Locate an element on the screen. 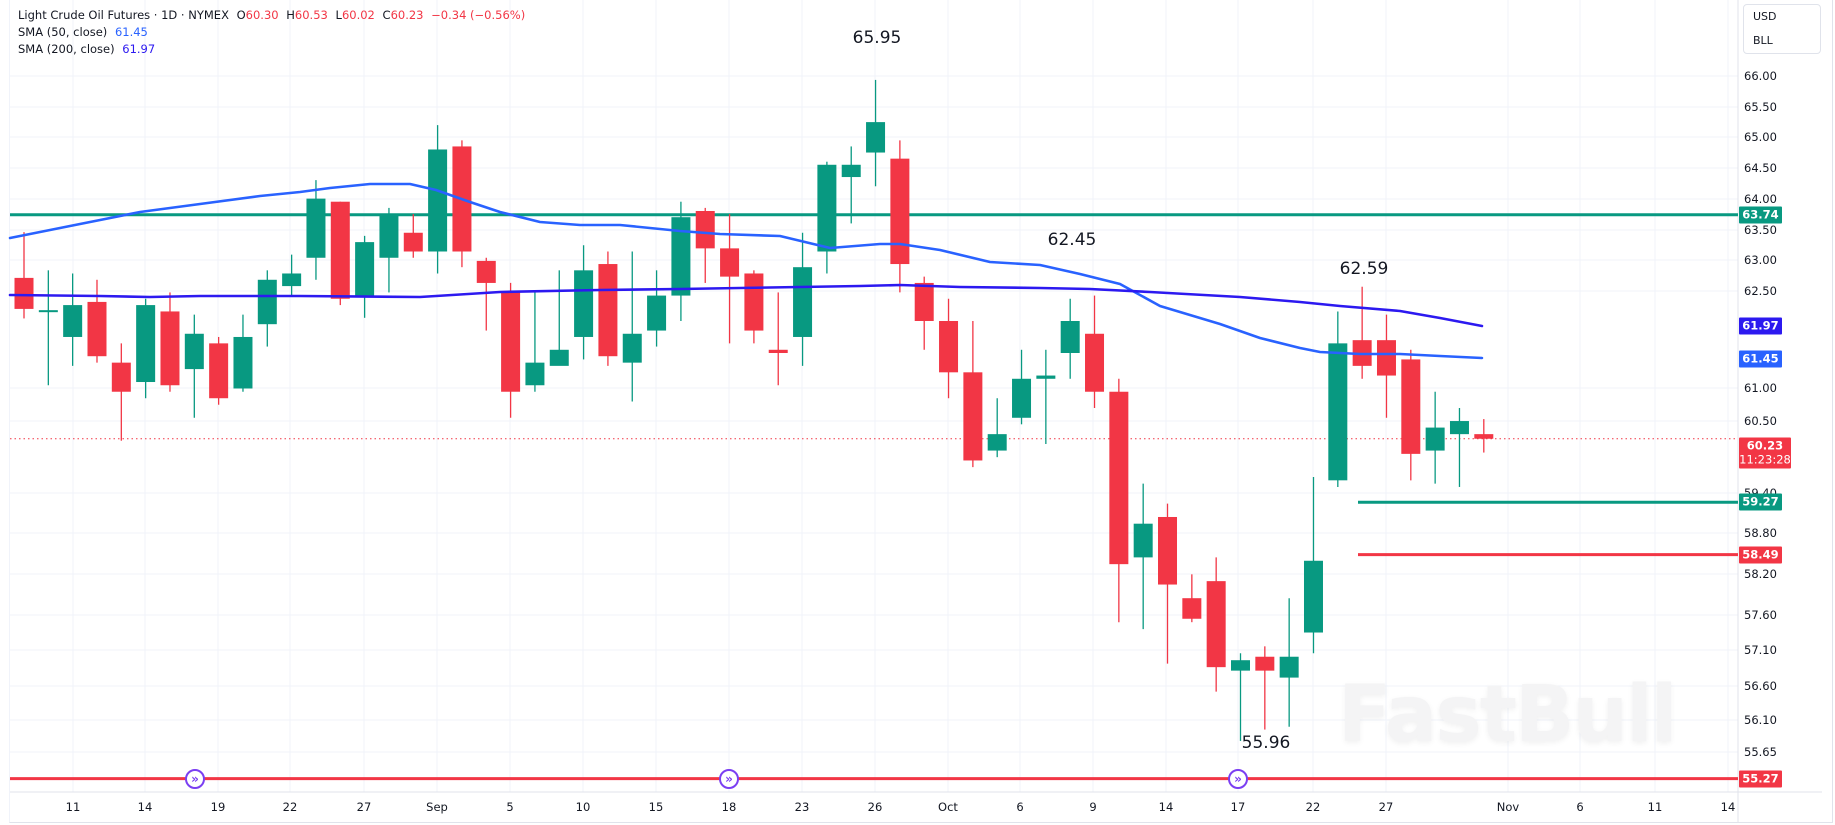  time-tick: 11 is located at coordinates (1655, 807).